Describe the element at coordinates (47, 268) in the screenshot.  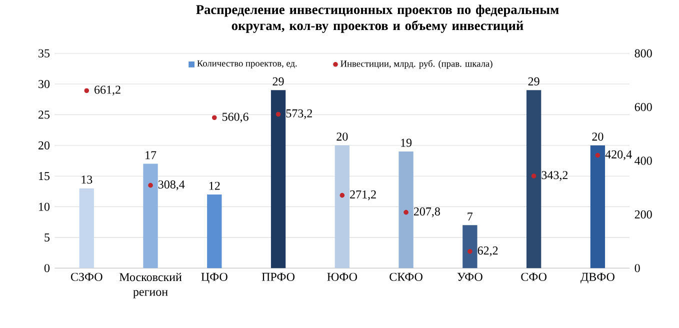
I see `y-tick-label: 0` at that location.